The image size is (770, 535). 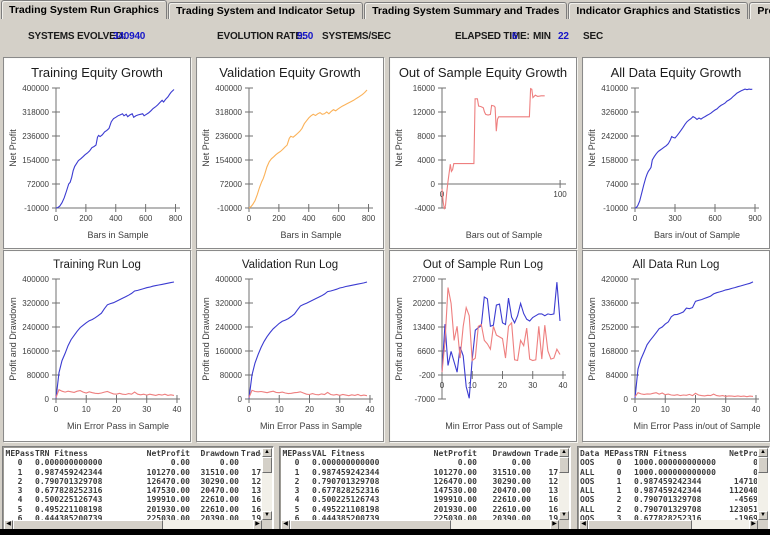 What do you see at coordinates (133, 499) in the screenshot?
I see `table-row: 4 0.500225126743 199910.00 22610.00 165` at bounding box center [133, 499].